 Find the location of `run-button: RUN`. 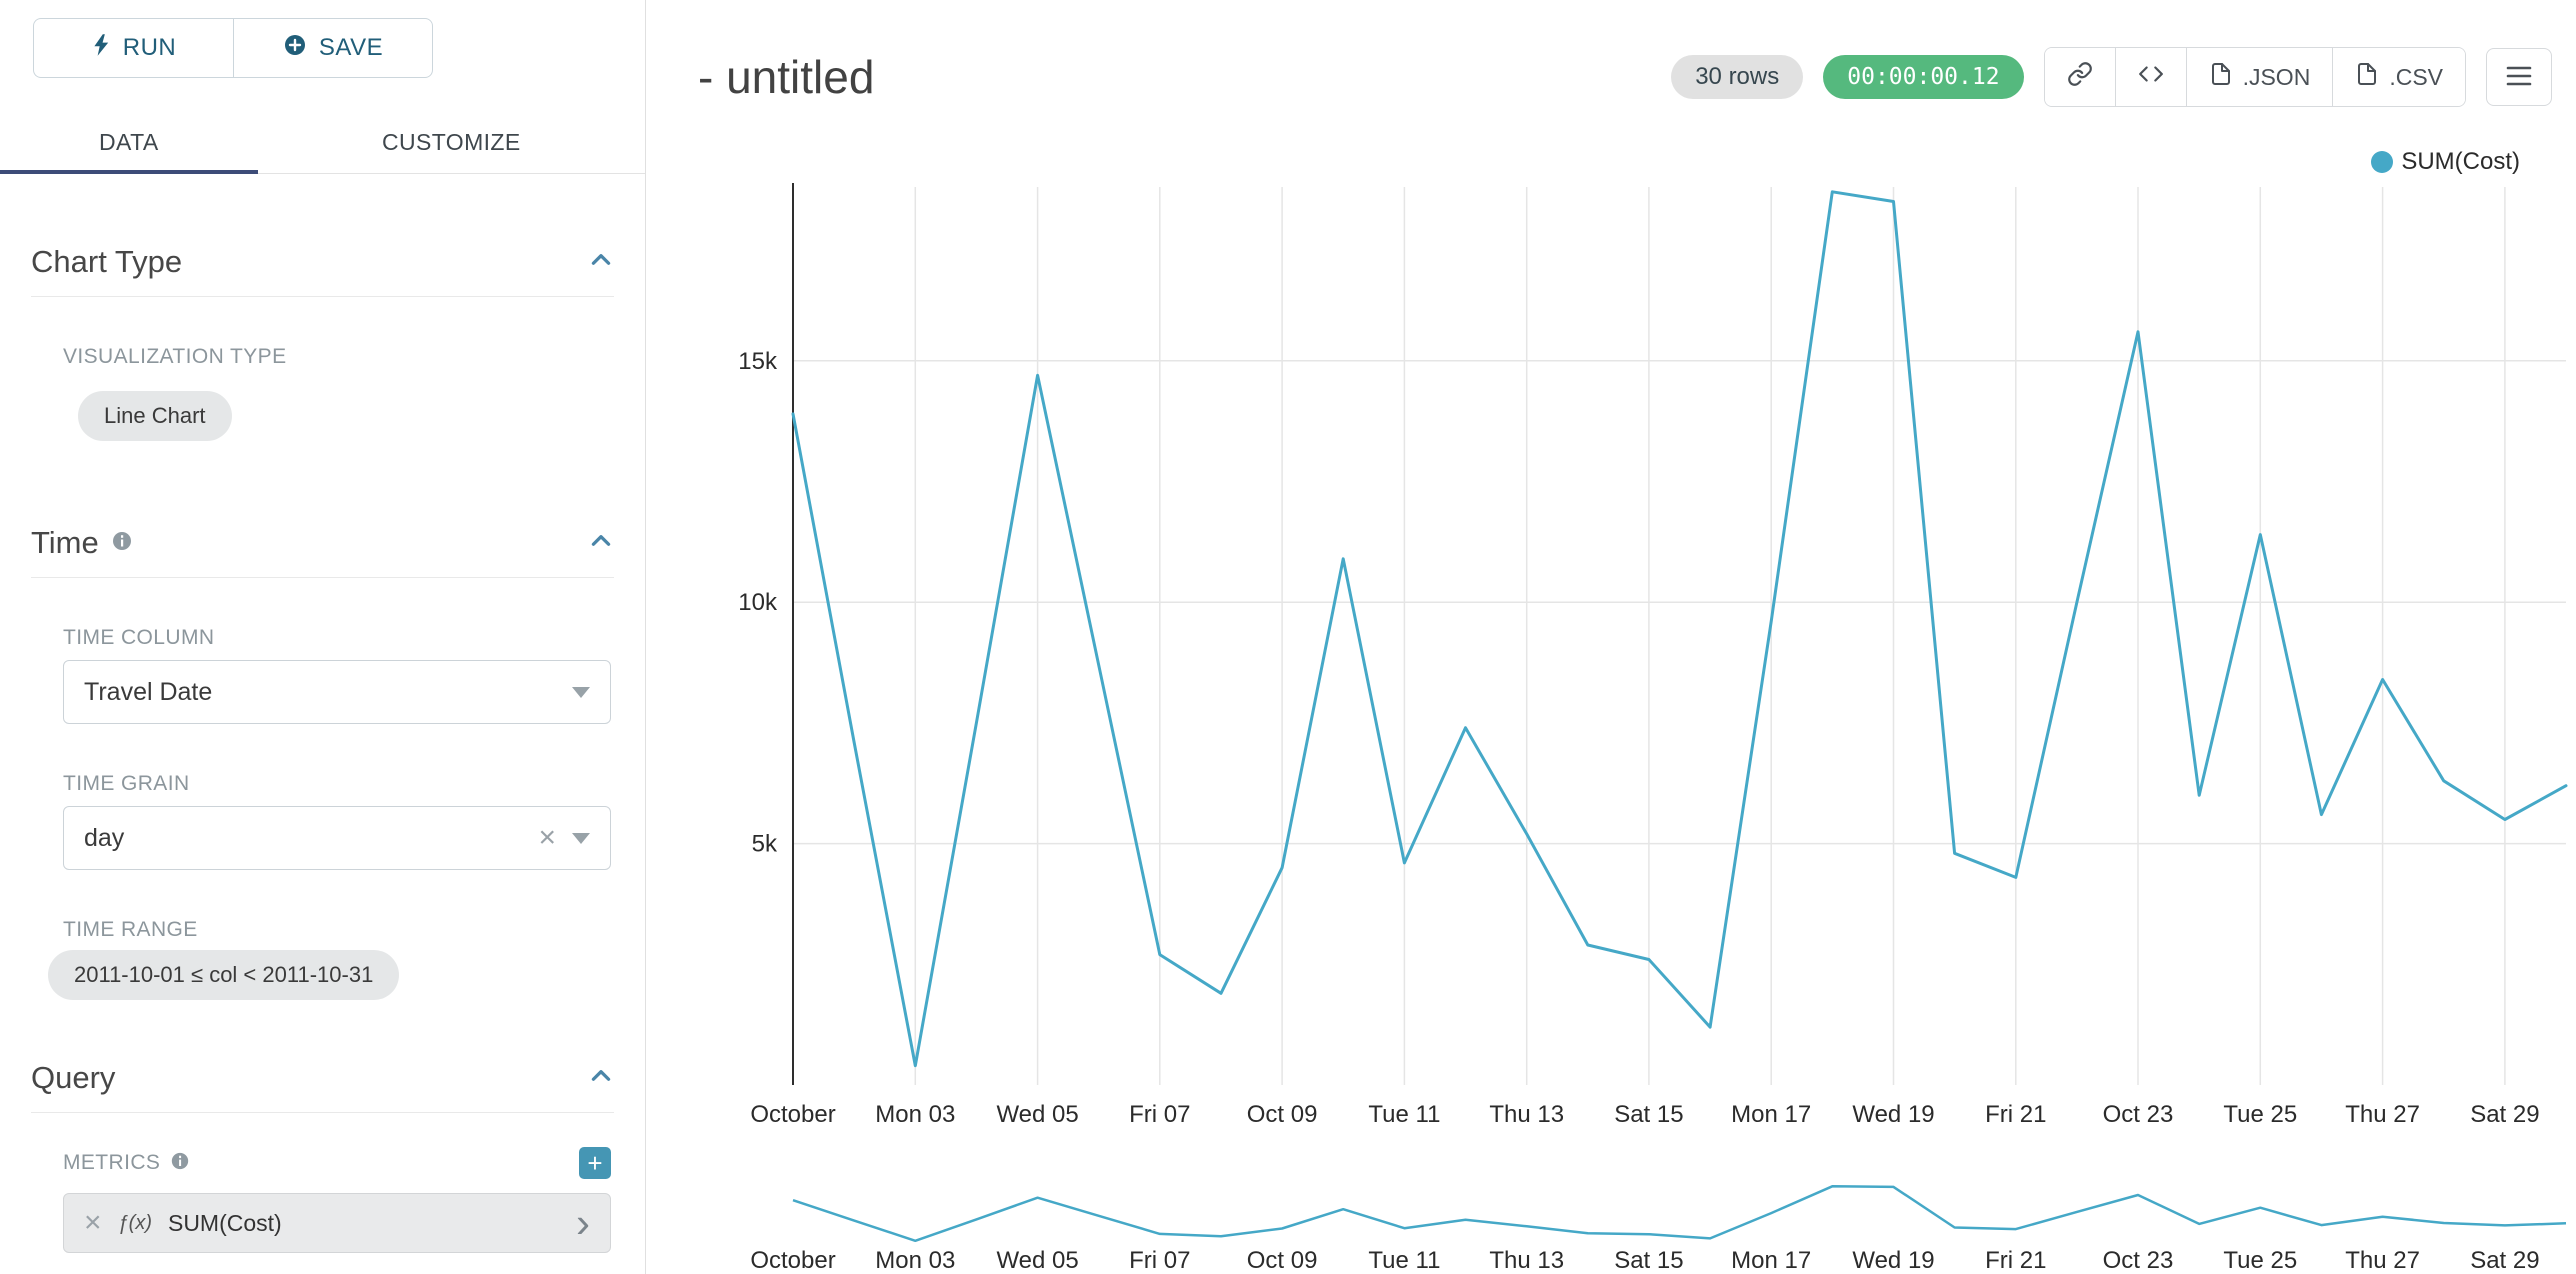

run-button: RUN is located at coordinates (133, 48).